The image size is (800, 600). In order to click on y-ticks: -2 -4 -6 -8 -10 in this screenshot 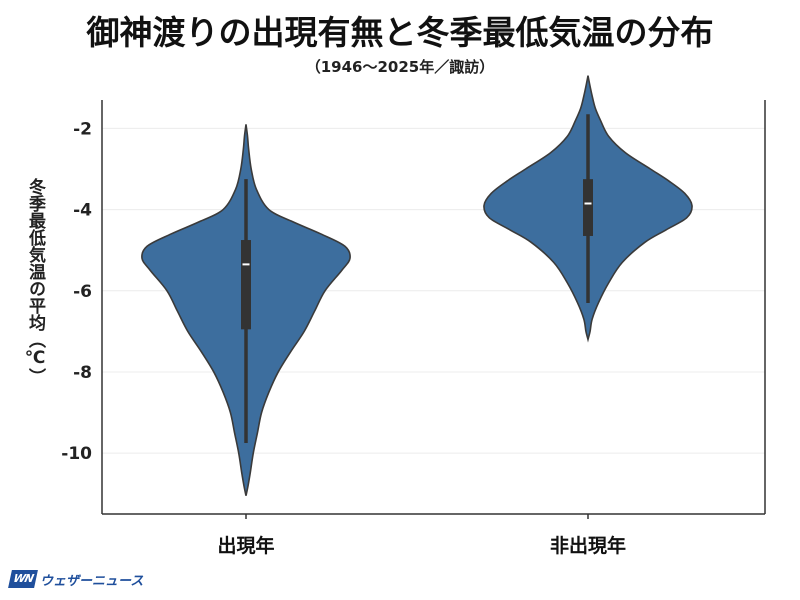, I will do `click(76, 291)`.